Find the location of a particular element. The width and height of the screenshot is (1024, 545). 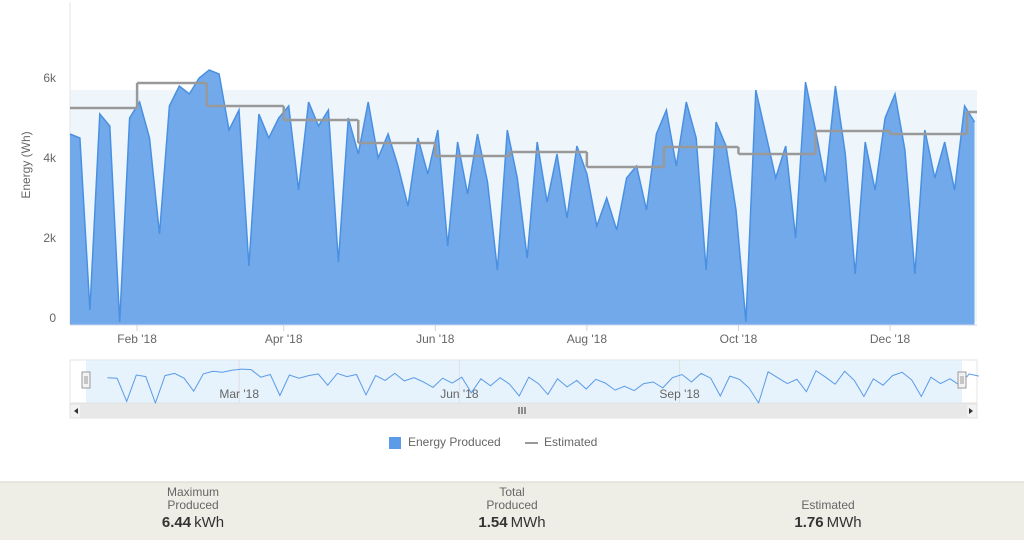

legend-item: Estimated is located at coordinates (561, 442).